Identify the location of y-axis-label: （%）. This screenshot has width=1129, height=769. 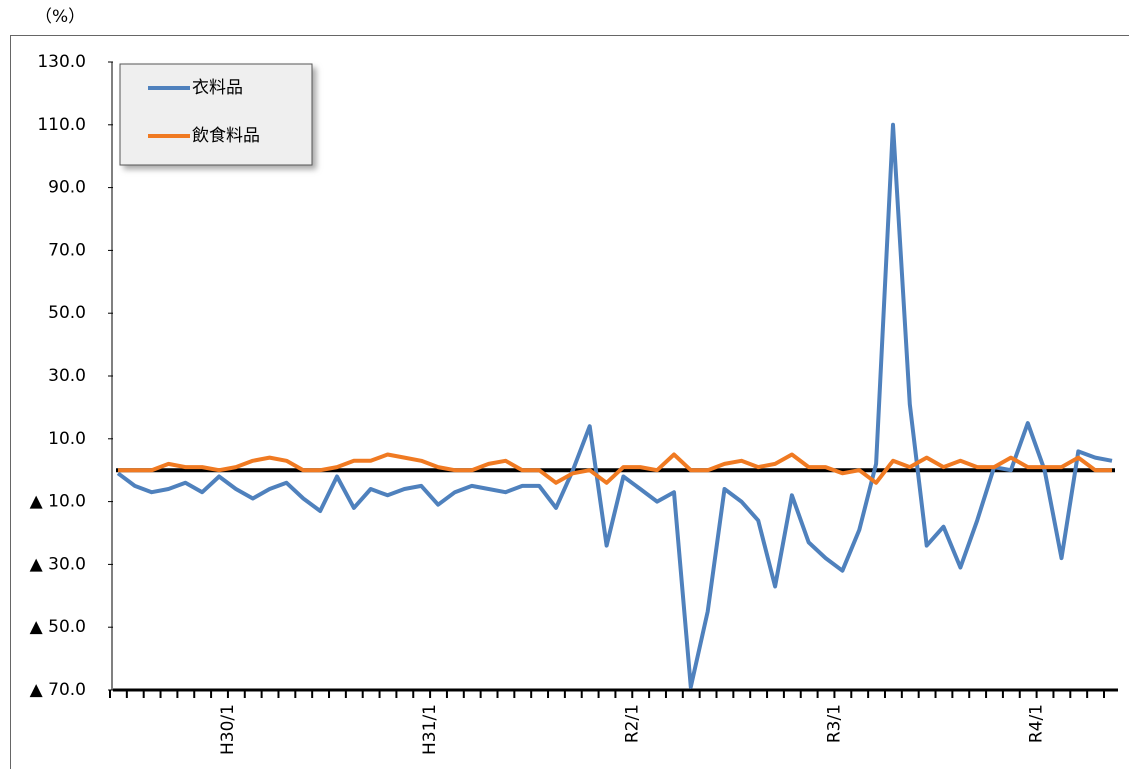
(60, 17).